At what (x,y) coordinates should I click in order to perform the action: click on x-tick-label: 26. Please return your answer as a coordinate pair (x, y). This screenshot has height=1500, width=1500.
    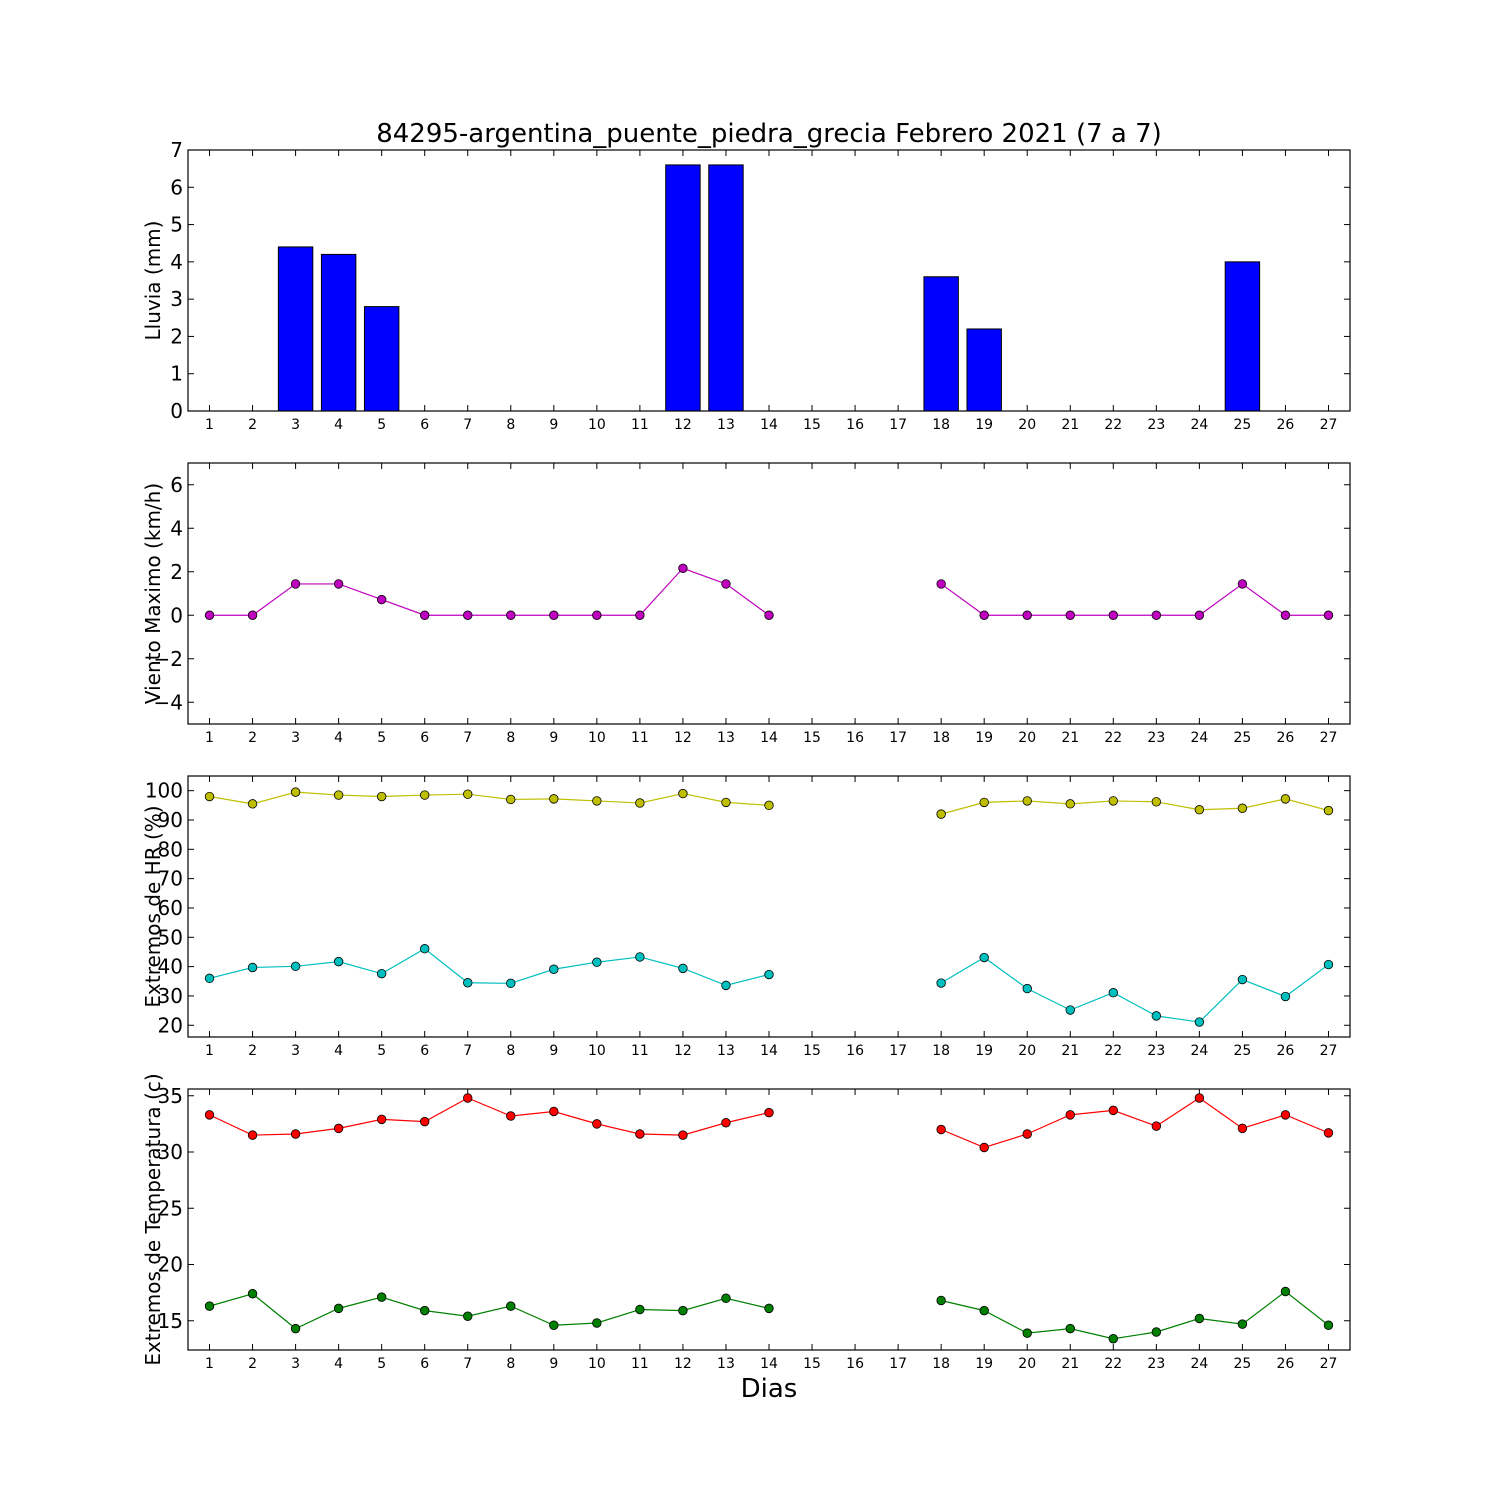
    Looking at the image, I should click on (1286, 1051).